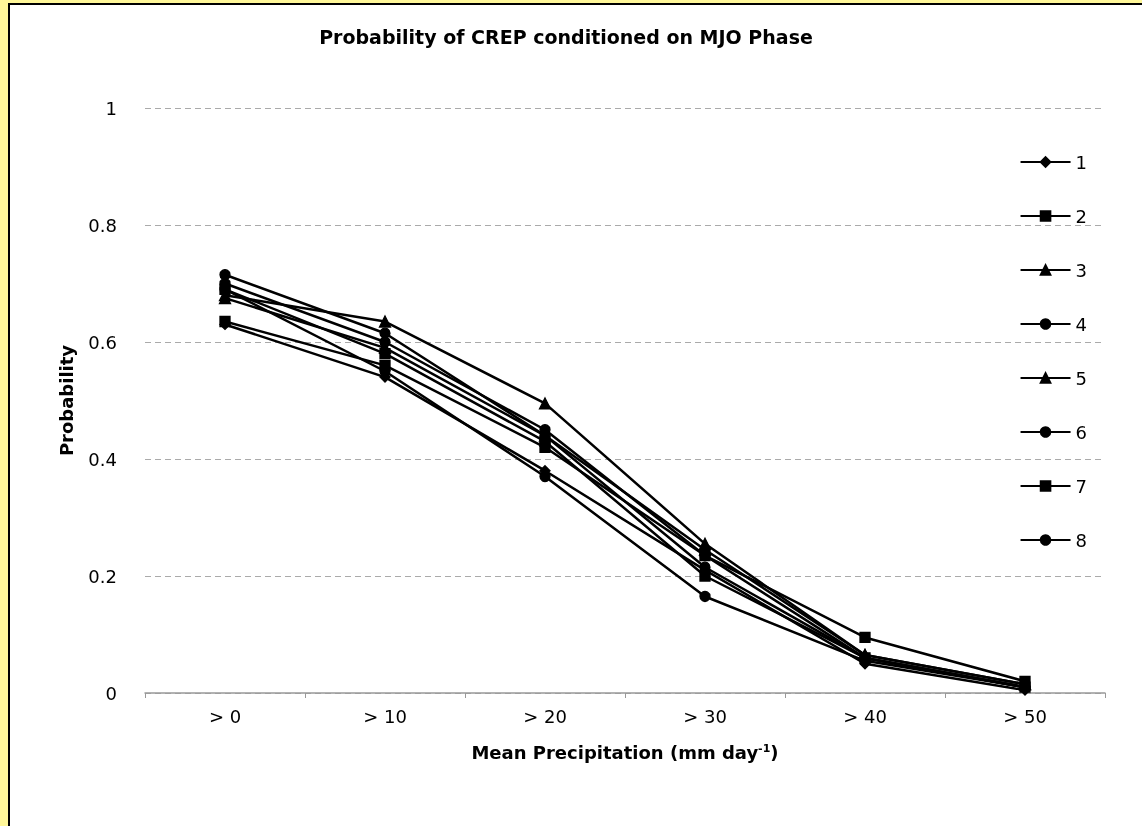 The image size is (1142, 826). What do you see at coordinates (225, 716) in the screenshot?
I see `x-tick-label: > 0` at bounding box center [225, 716].